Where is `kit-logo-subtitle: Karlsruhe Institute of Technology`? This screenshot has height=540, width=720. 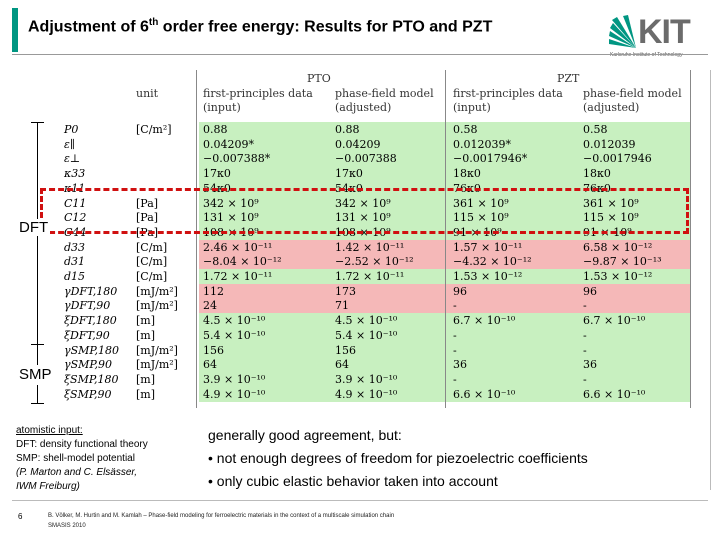
kit-logo-subtitle: Karlsruhe Institute of Technology is located at coordinates (646, 55).